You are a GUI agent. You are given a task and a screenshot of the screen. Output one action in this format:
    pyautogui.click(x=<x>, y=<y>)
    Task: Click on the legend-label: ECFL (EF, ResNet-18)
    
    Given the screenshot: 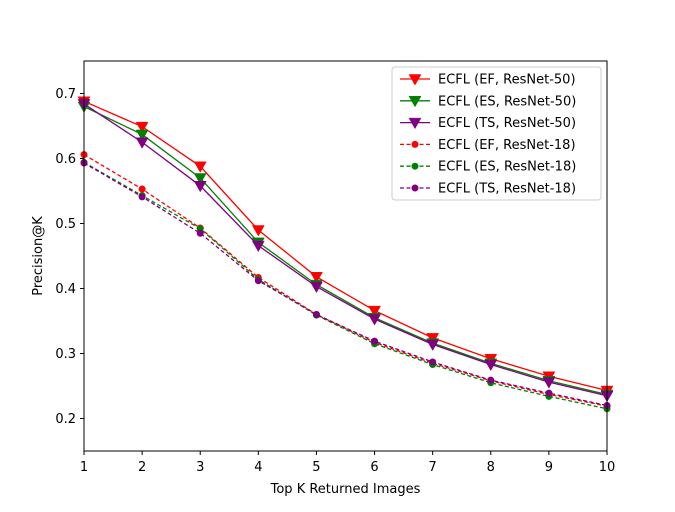 What is the action you would take?
    pyautogui.click(x=507, y=145)
    